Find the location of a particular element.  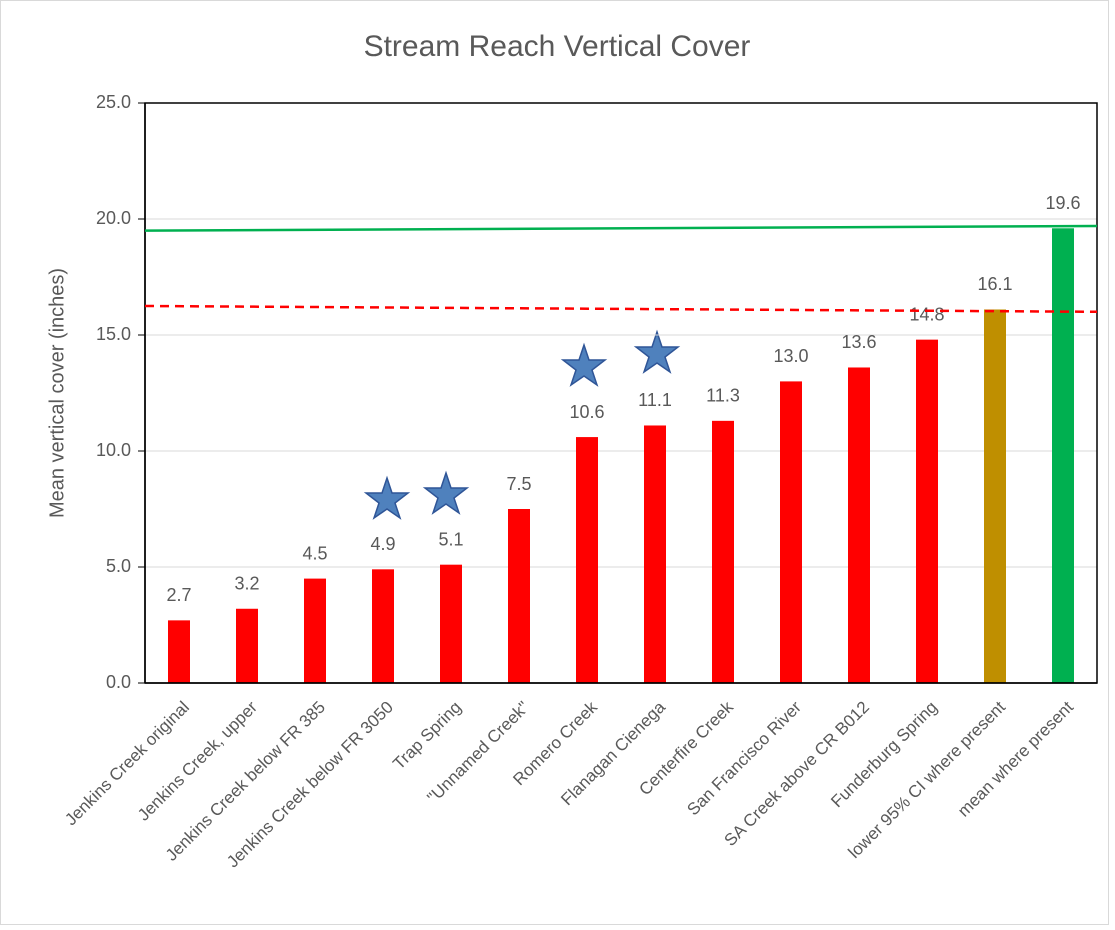

y-axis-label: Mean vertical cover (inches) is located at coordinates (57, 393).